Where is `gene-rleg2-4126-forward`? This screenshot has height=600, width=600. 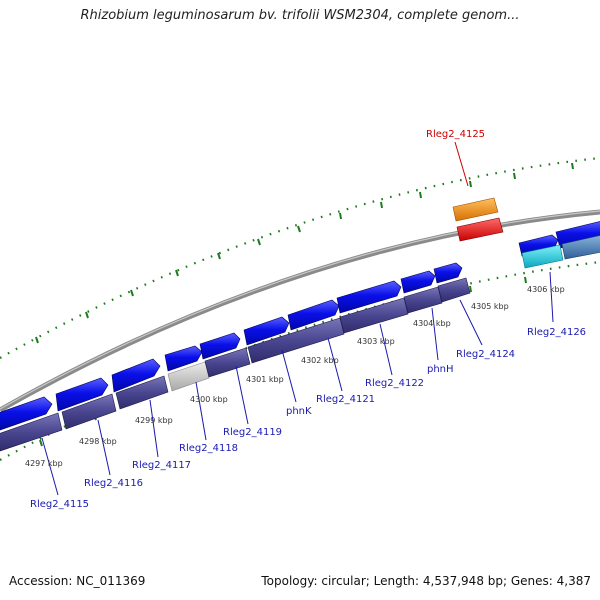 gene-rleg2-4126-forward is located at coordinates (538, 245).